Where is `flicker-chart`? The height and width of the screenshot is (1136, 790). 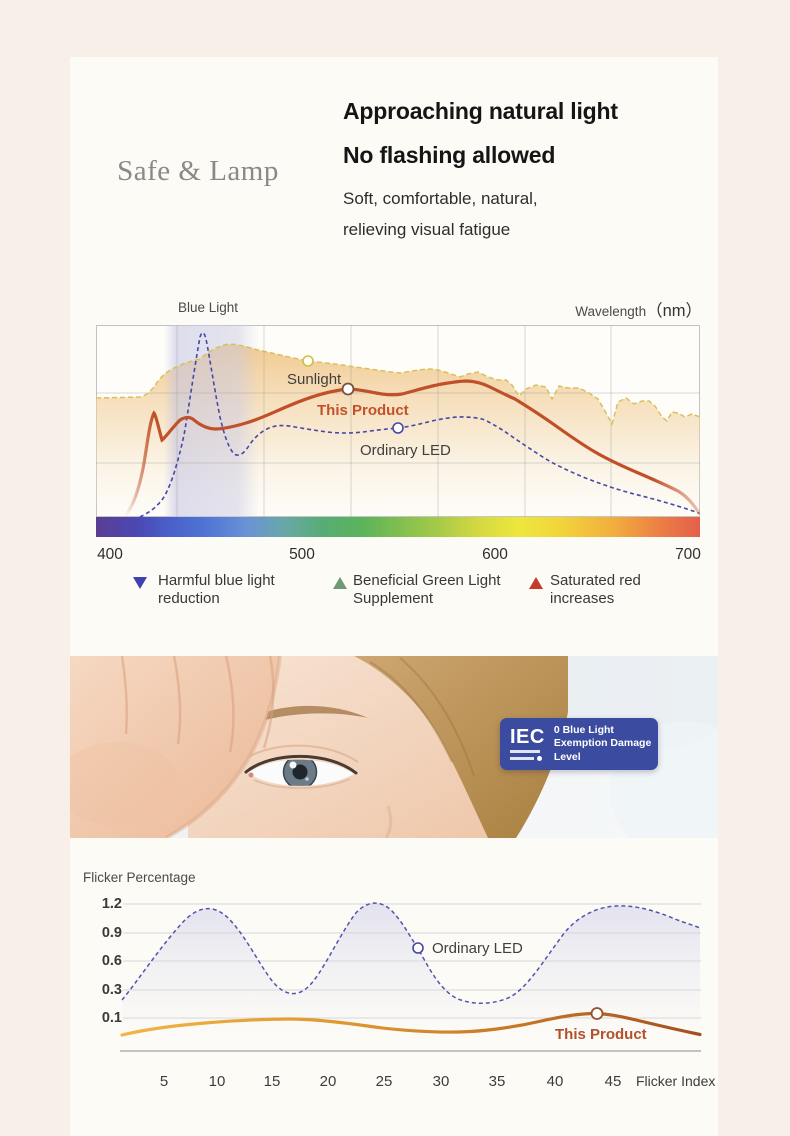
flicker-chart is located at coordinates (411, 977).